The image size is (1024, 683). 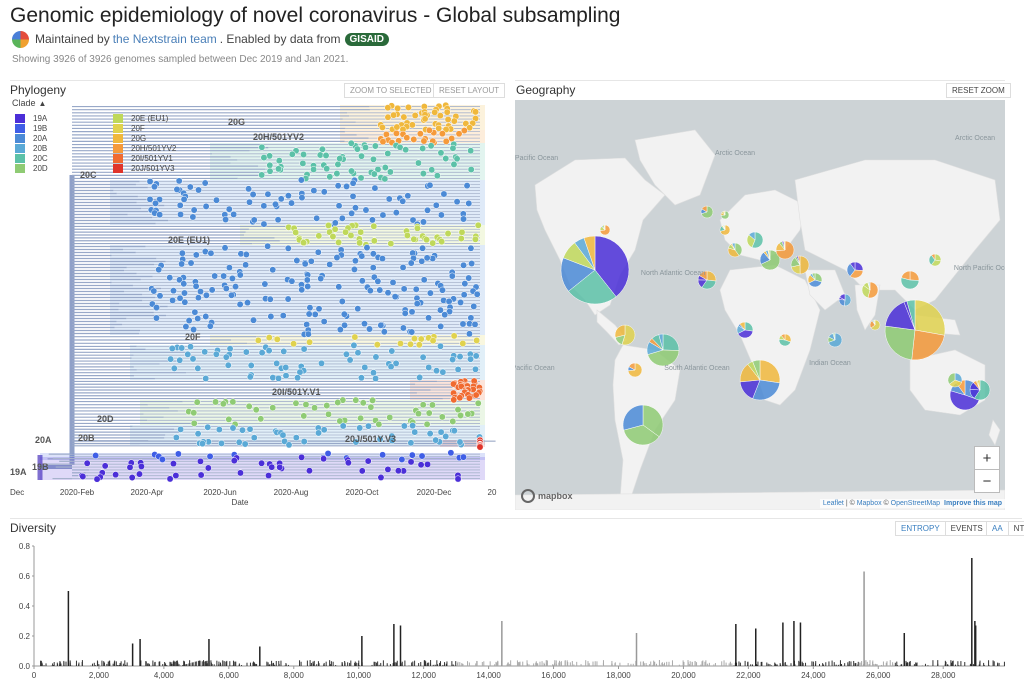 I want to click on mapbox-link: Mapbox, so click(x=869, y=503).